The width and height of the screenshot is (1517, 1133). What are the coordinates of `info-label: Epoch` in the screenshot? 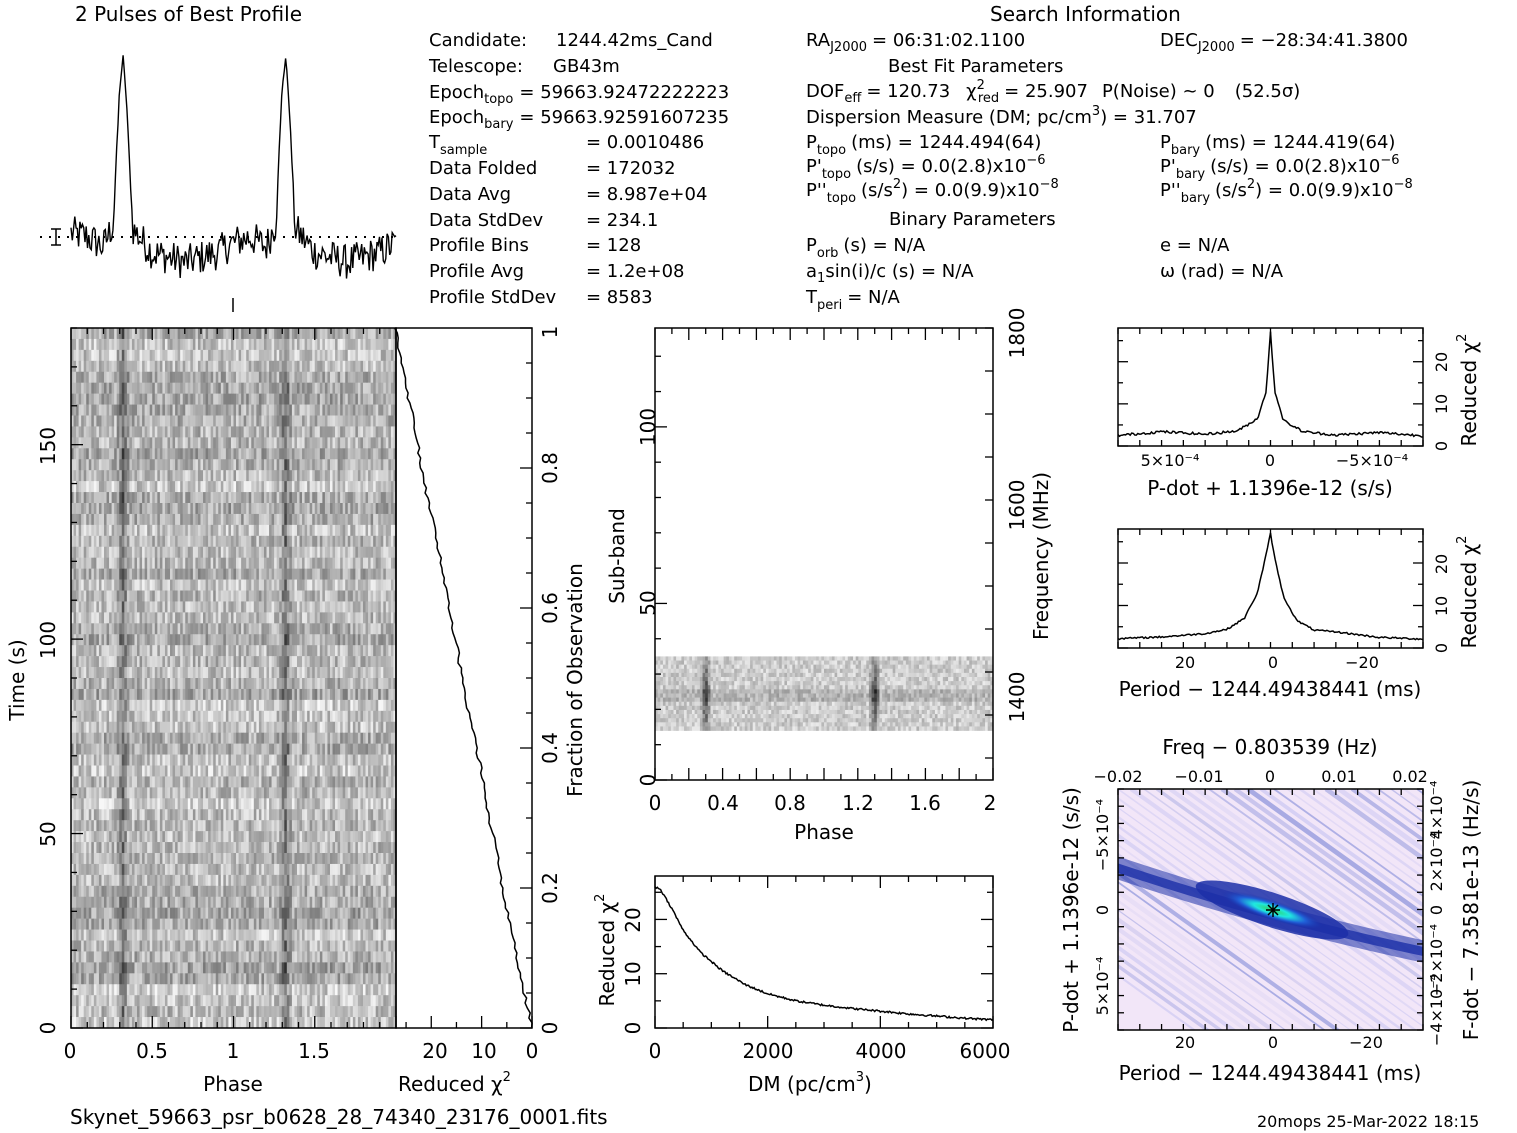 It's located at (456, 117).